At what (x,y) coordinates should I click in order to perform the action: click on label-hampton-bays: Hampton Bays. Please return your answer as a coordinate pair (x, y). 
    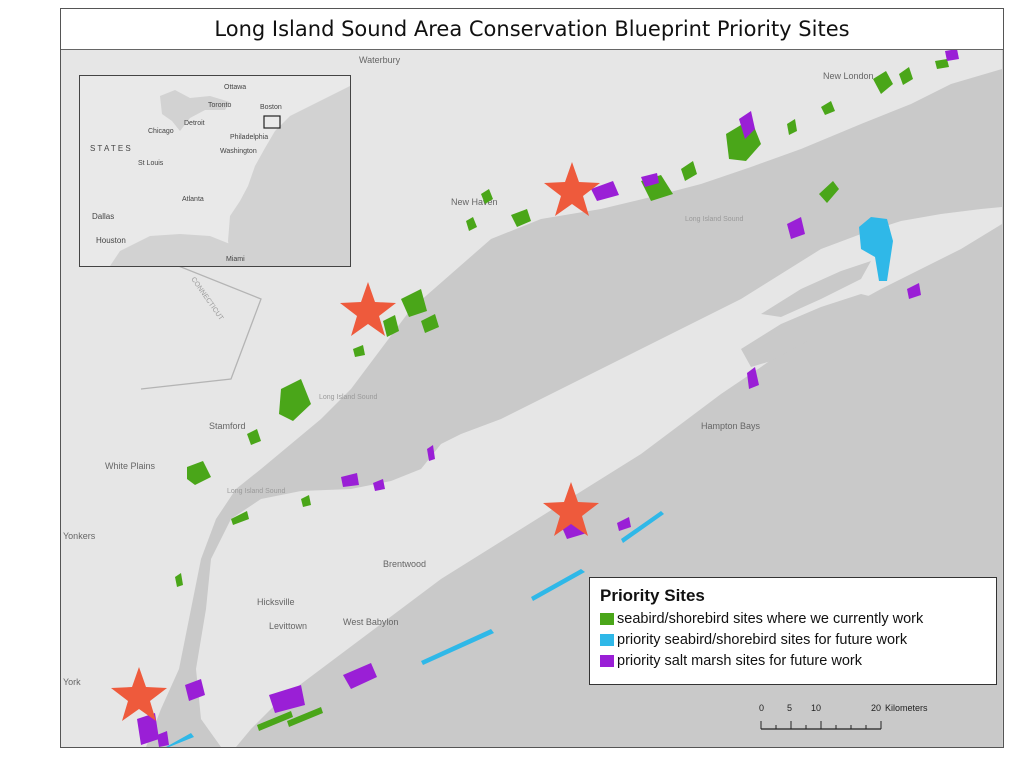
    Looking at the image, I should click on (731, 426).